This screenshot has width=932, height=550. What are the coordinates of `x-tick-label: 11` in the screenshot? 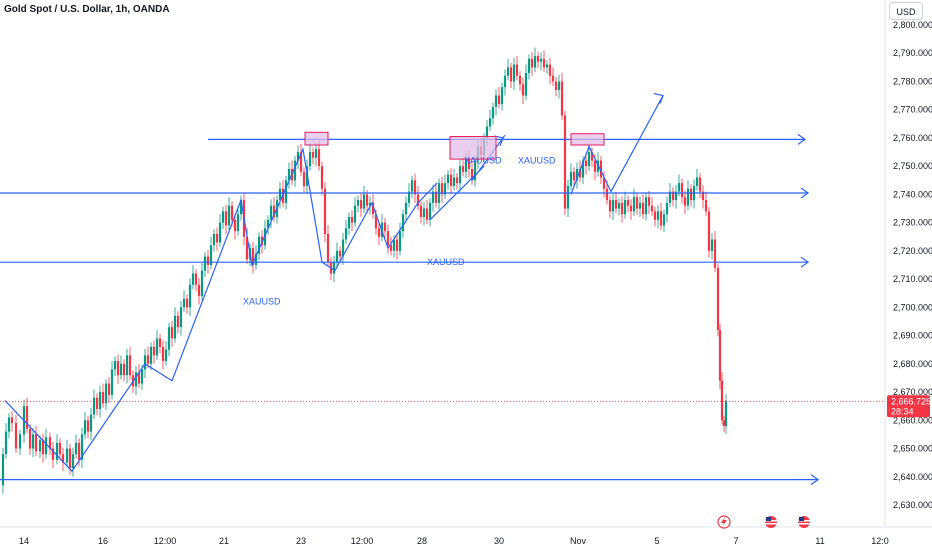 It's located at (819, 541).